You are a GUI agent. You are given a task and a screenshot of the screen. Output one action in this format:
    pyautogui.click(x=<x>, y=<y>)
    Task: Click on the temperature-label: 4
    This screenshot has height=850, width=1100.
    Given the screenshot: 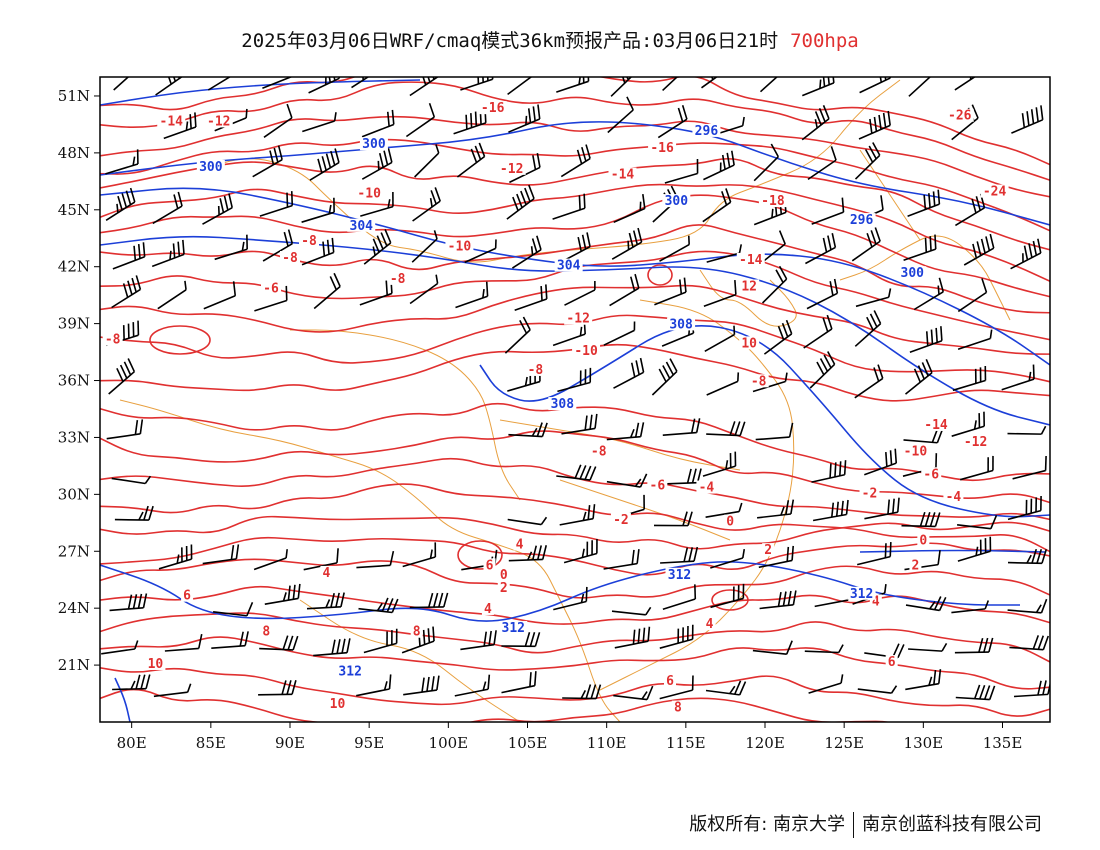 What is the action you would take?
    pyautogui.click(x=488, y=609)
    